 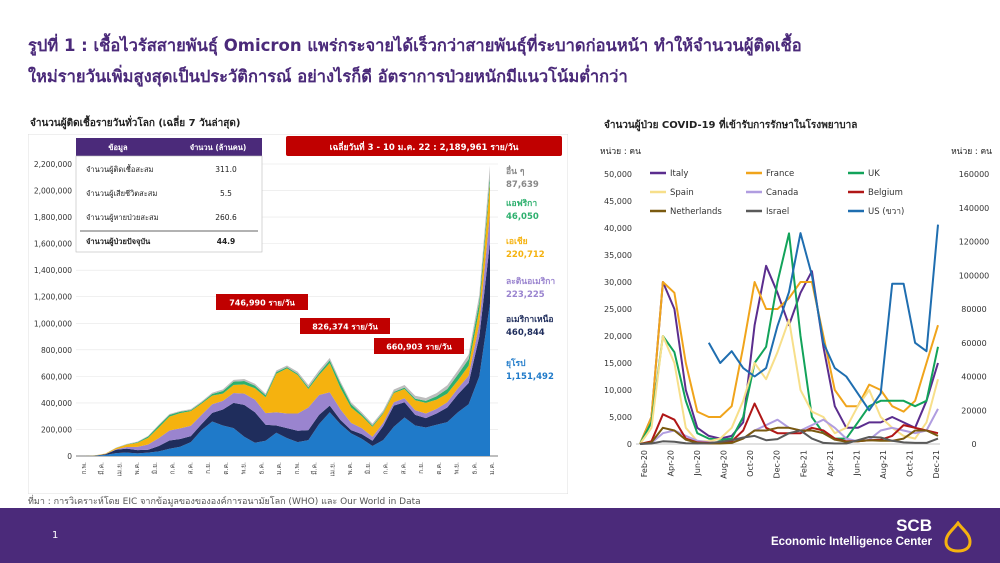 I want to click on brand-block: SCB Economic Intelligence Center, so click(x=851, y=532).